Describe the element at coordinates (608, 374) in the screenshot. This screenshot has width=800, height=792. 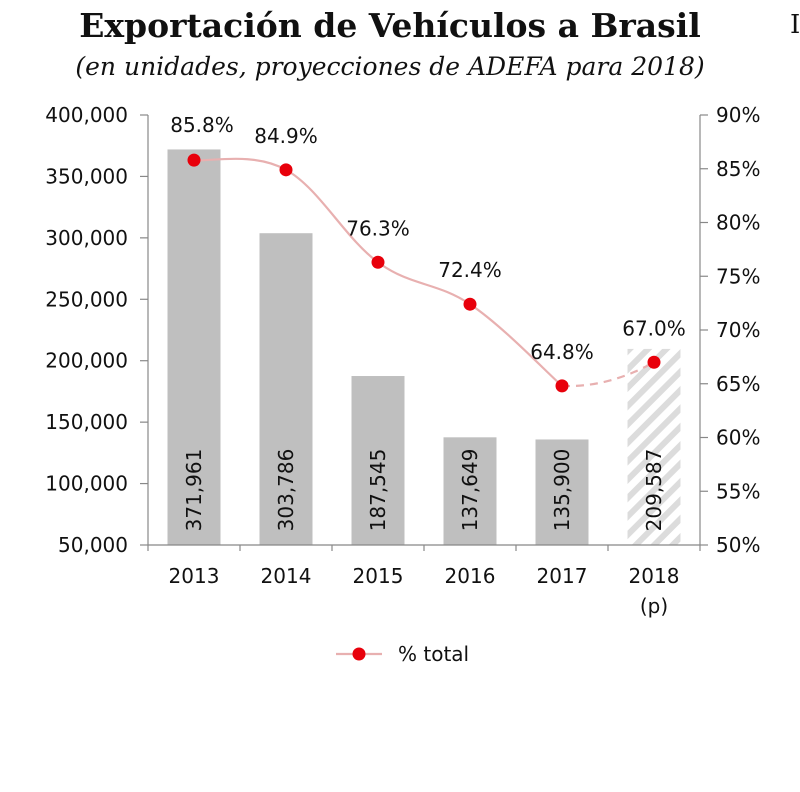
I see `pct-series-projection-line` at that location.